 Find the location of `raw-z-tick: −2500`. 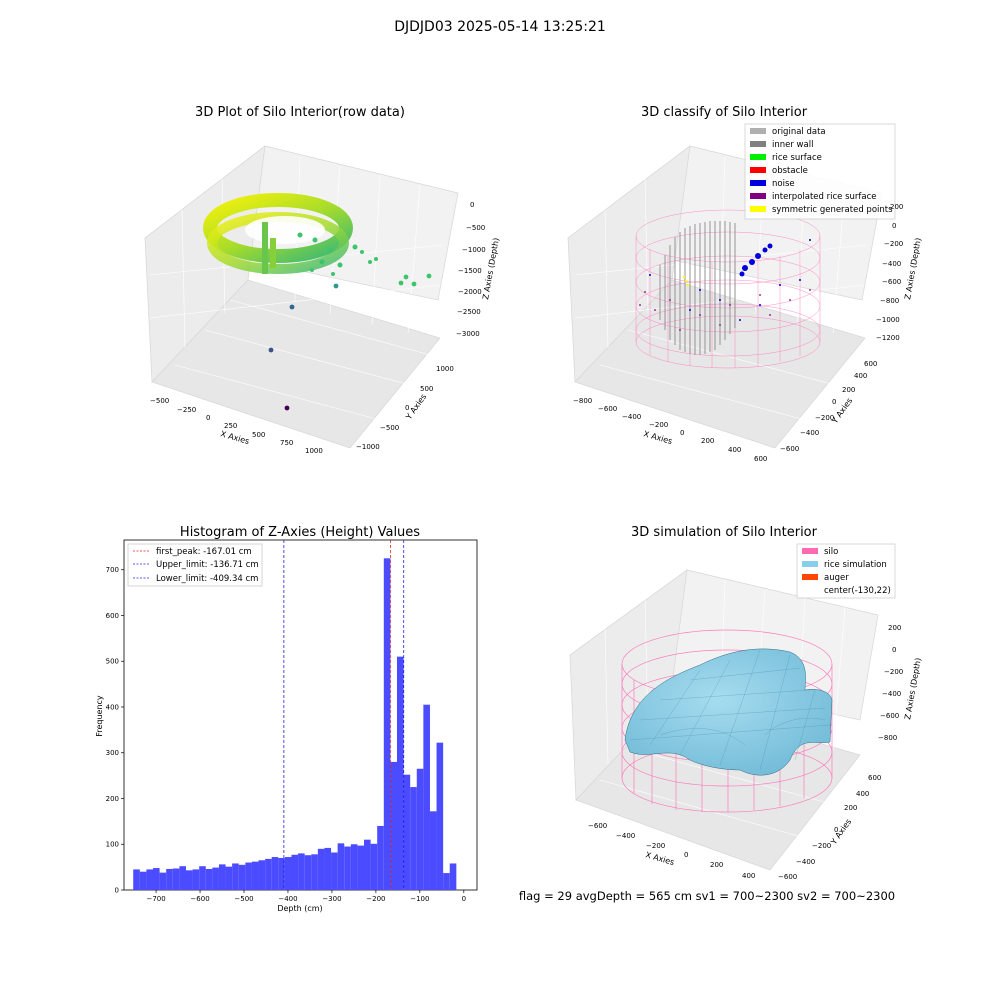

raw-z-tick: −2500 is located at coordinates (469, 312).